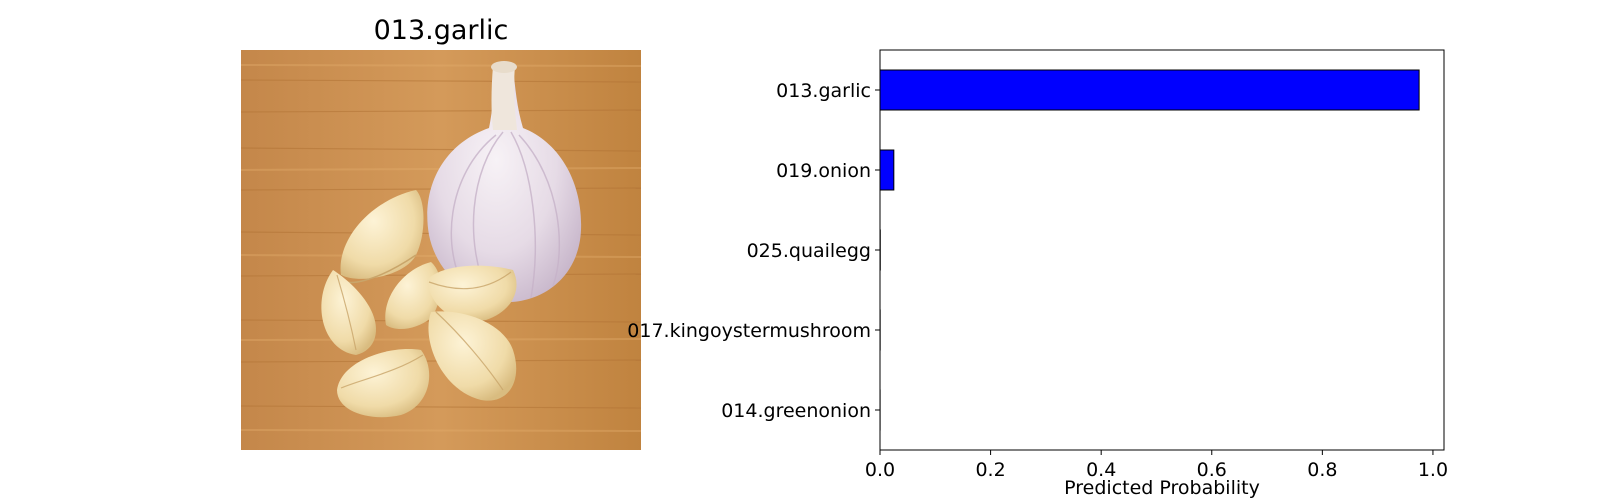 This screenshot has width=1600, height=500. Describe the element at coordinates (1149, 90) in the screenshot. I see `bar-013.garlic` at that location.